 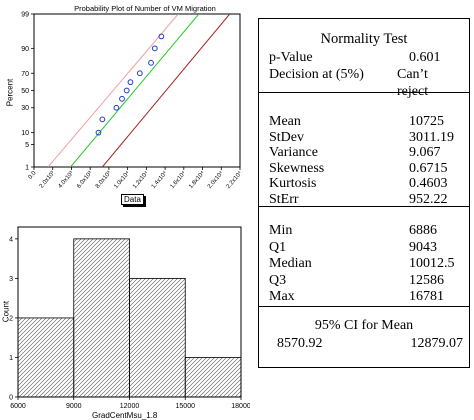 I want to click on ci-title: 95% CI for Mean, so click(x=364, y=325).